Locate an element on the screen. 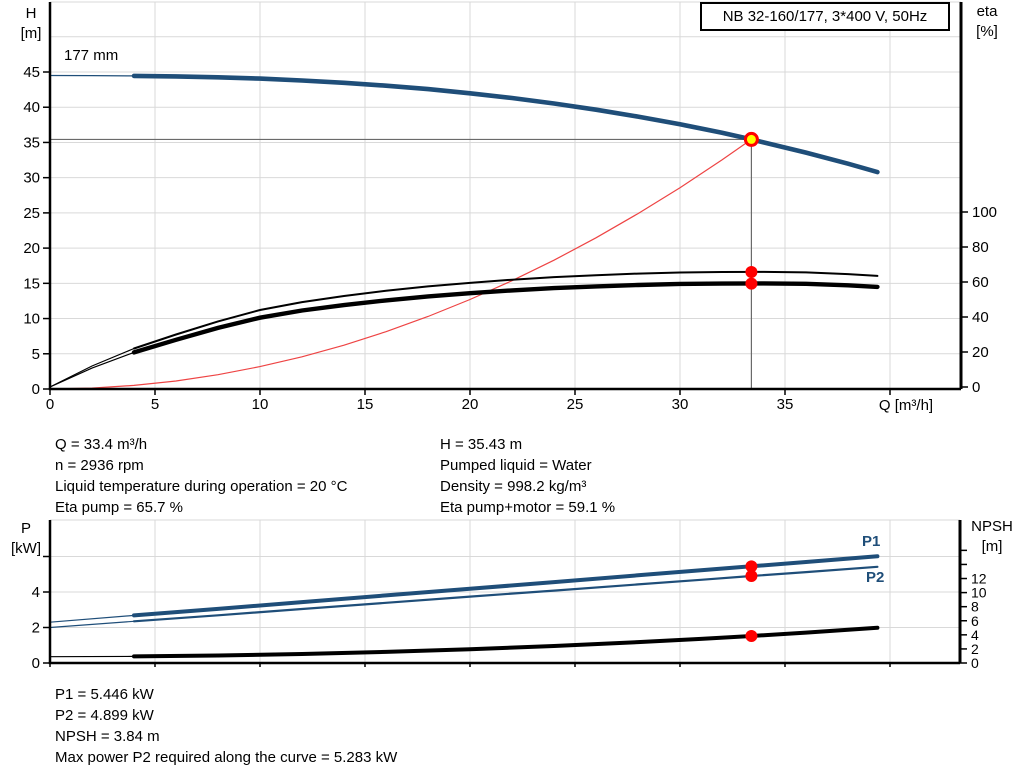 The height and width of the screenshot is (781, 1024). npsh-curve is located at coordinates (506, 642).